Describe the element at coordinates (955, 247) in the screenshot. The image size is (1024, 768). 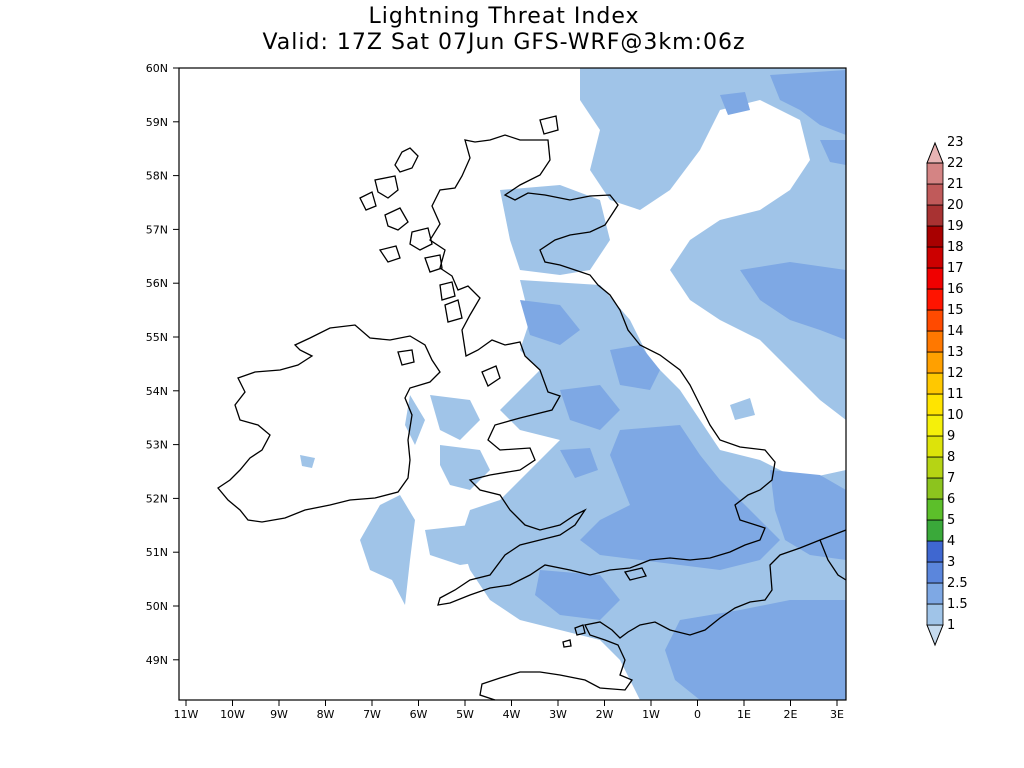
I see `colorbar-label: 18` at that location.